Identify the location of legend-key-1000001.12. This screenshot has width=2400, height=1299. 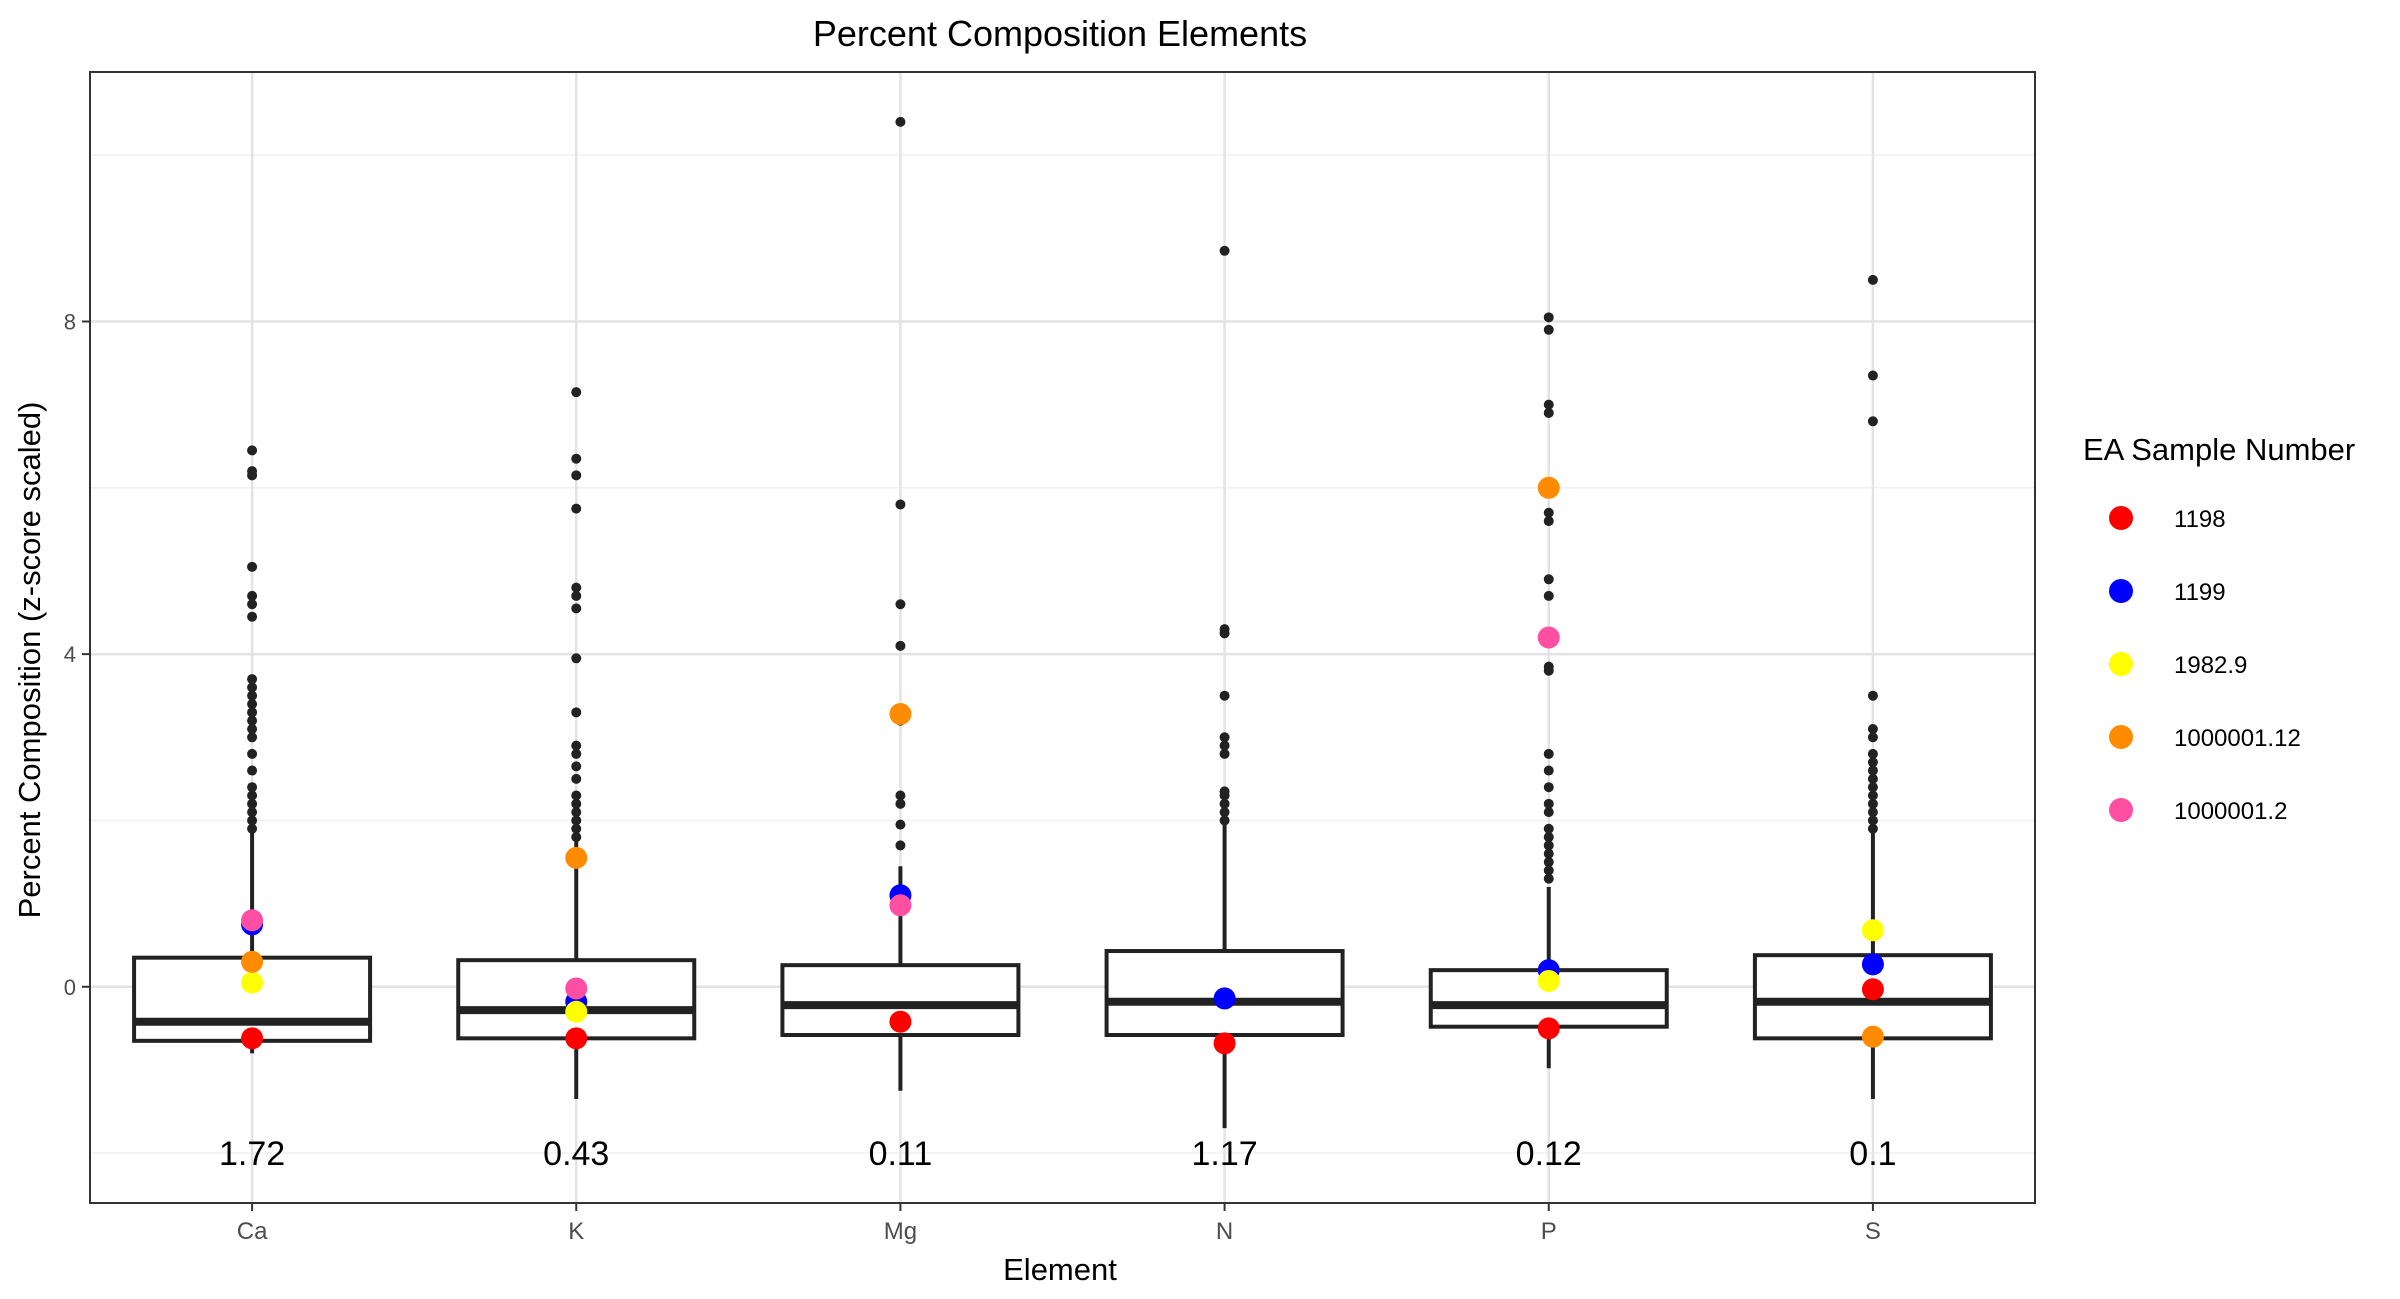
(2121, 737).